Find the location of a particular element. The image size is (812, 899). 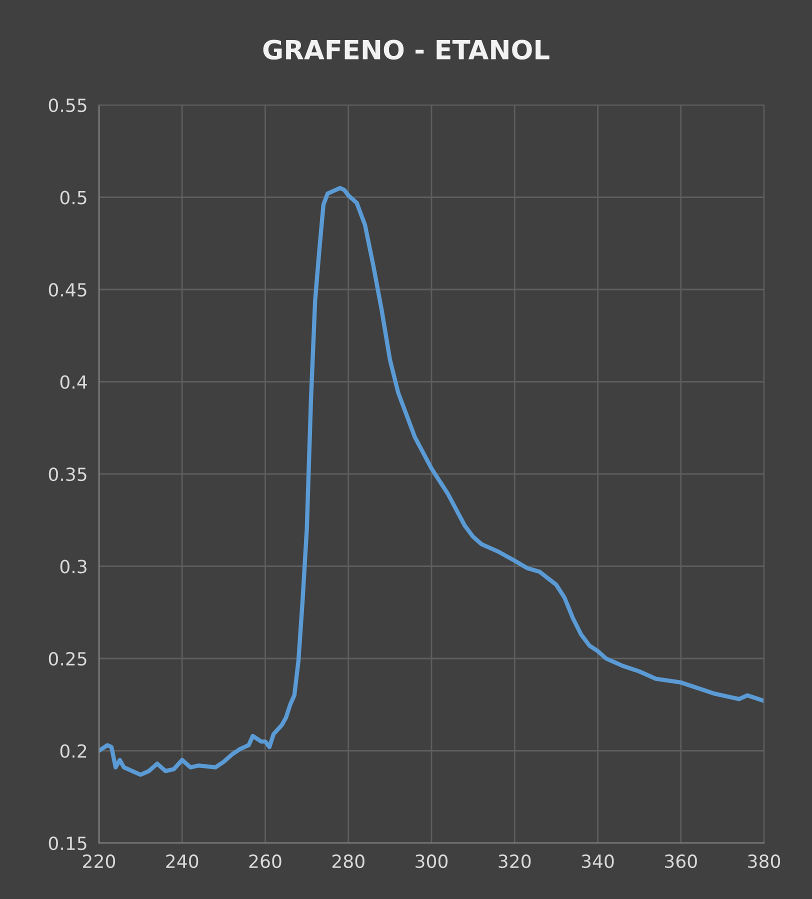

y-tick-label: 0.2 is located at coordinates (73, 751).